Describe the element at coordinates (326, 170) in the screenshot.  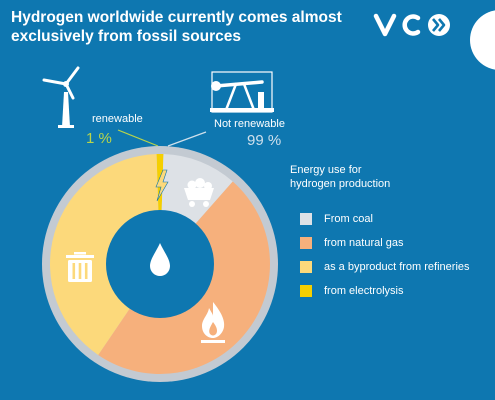
I see `legend-title-line-1: Energy use for` at that location.